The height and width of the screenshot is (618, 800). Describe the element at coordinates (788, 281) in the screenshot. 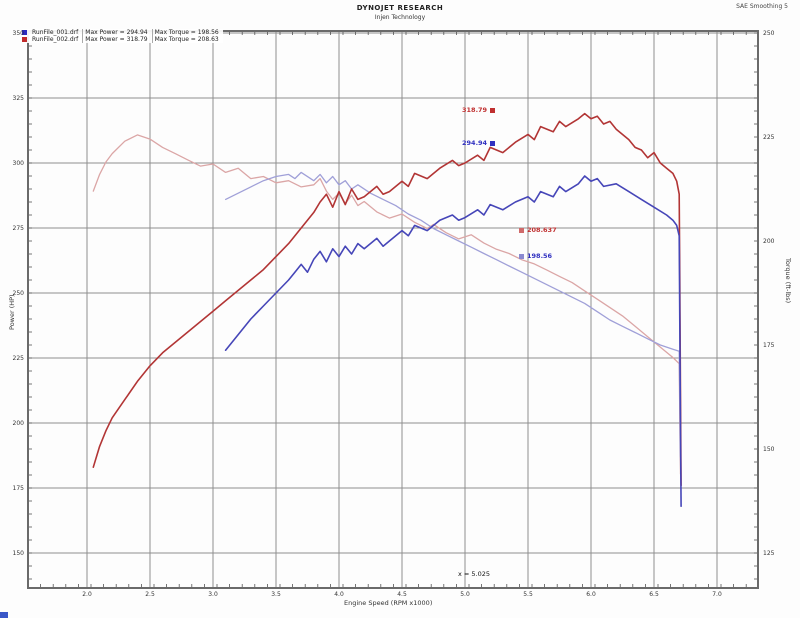

I see `y-axis-title-torque: Torque (ft-lbs)` at that location.